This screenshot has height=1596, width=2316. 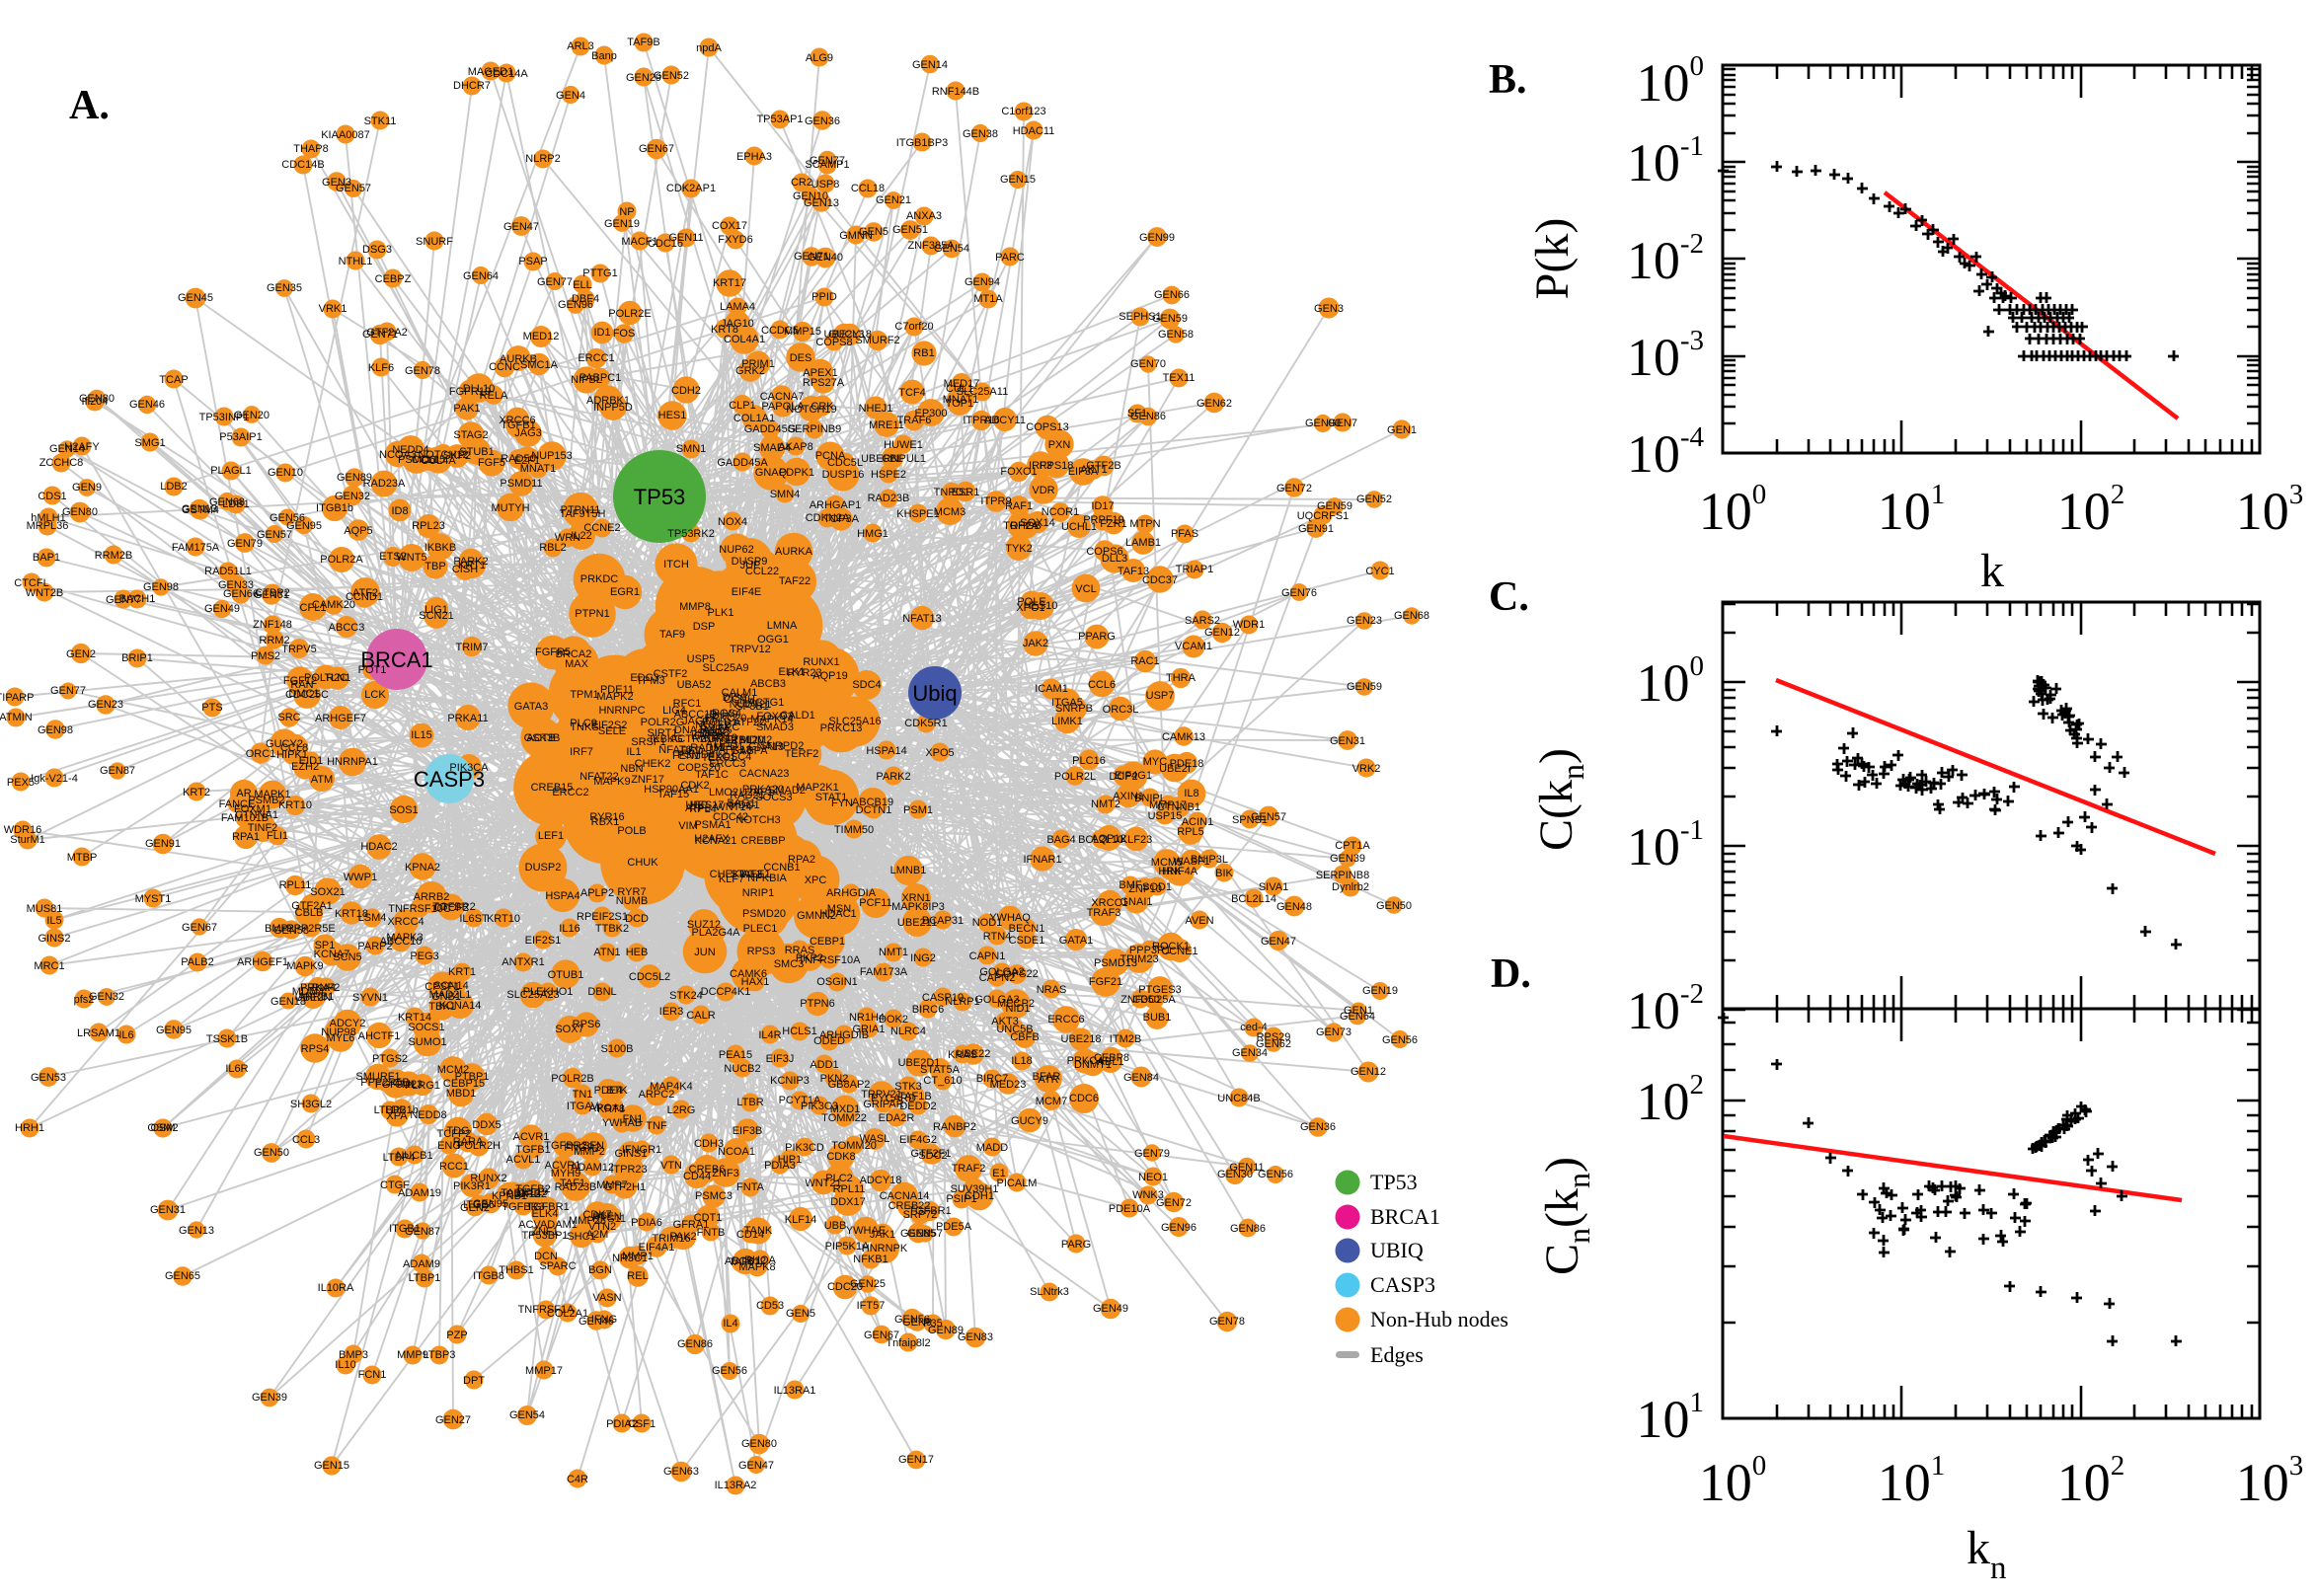 What do you see at coordinates (799, 1031) in the screenshot?
I see `svg-text: HCLS1` at bounding box center [799, 1031].